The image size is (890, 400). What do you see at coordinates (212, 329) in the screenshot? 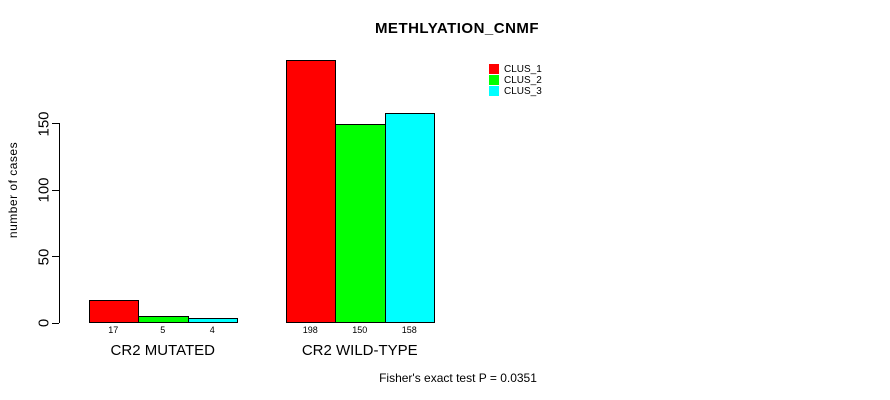
I see `bar-value-label: 4` at bounding box center [212, 329].